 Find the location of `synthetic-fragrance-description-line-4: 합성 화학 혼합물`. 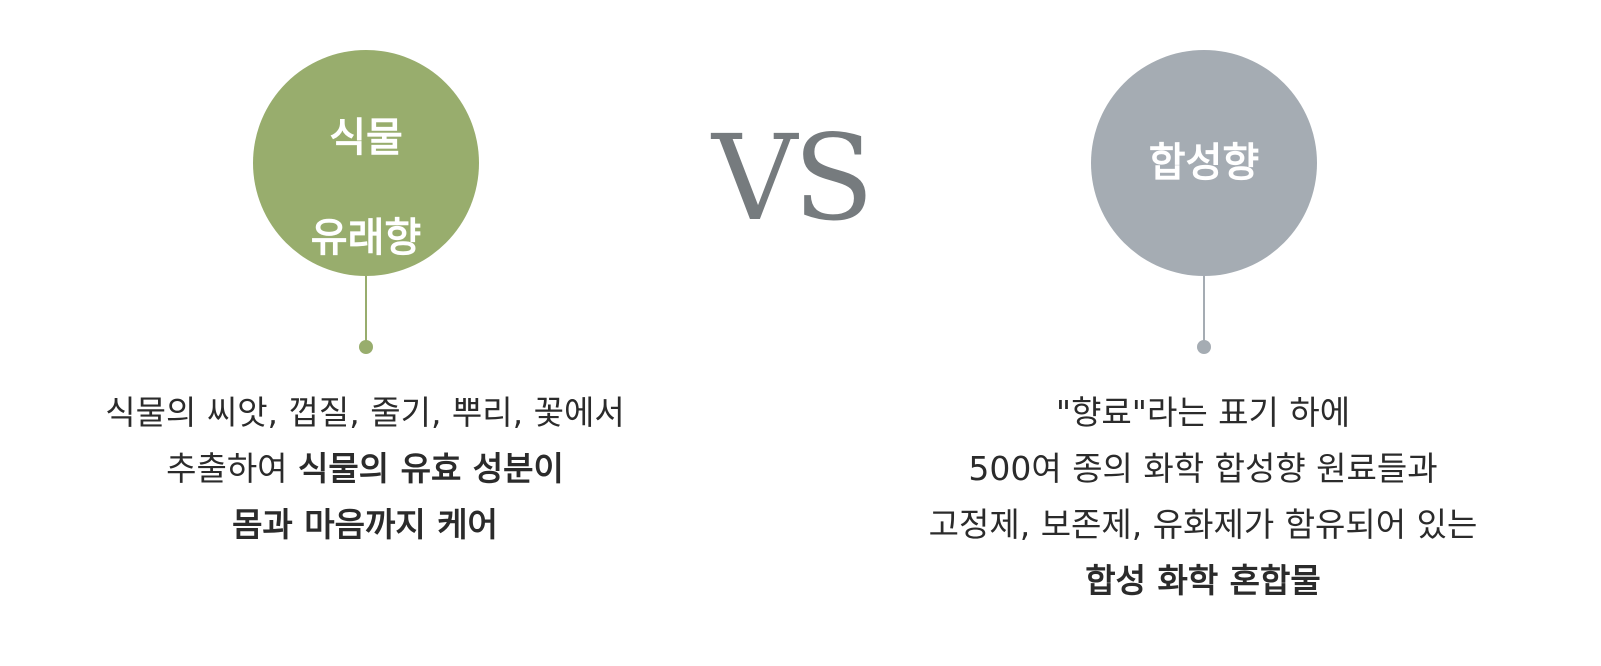

synthetic-fragrance-description-line-4: 합성 화학 혼합물 is located at coordinates (1203, 581).